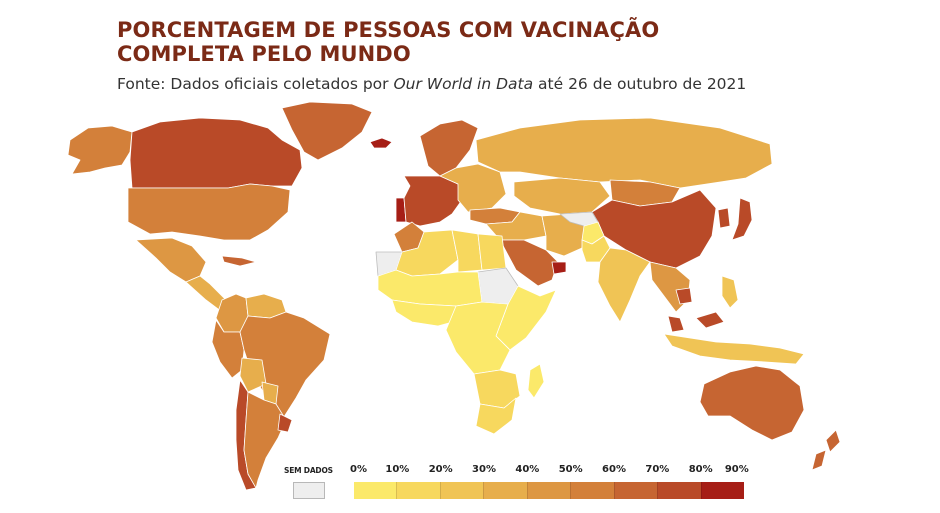 The height and width of the screenshot is (513, 940). Describe the element at coordinates (478, 338) in the screenshot. I see `region-central-africa` at that location.